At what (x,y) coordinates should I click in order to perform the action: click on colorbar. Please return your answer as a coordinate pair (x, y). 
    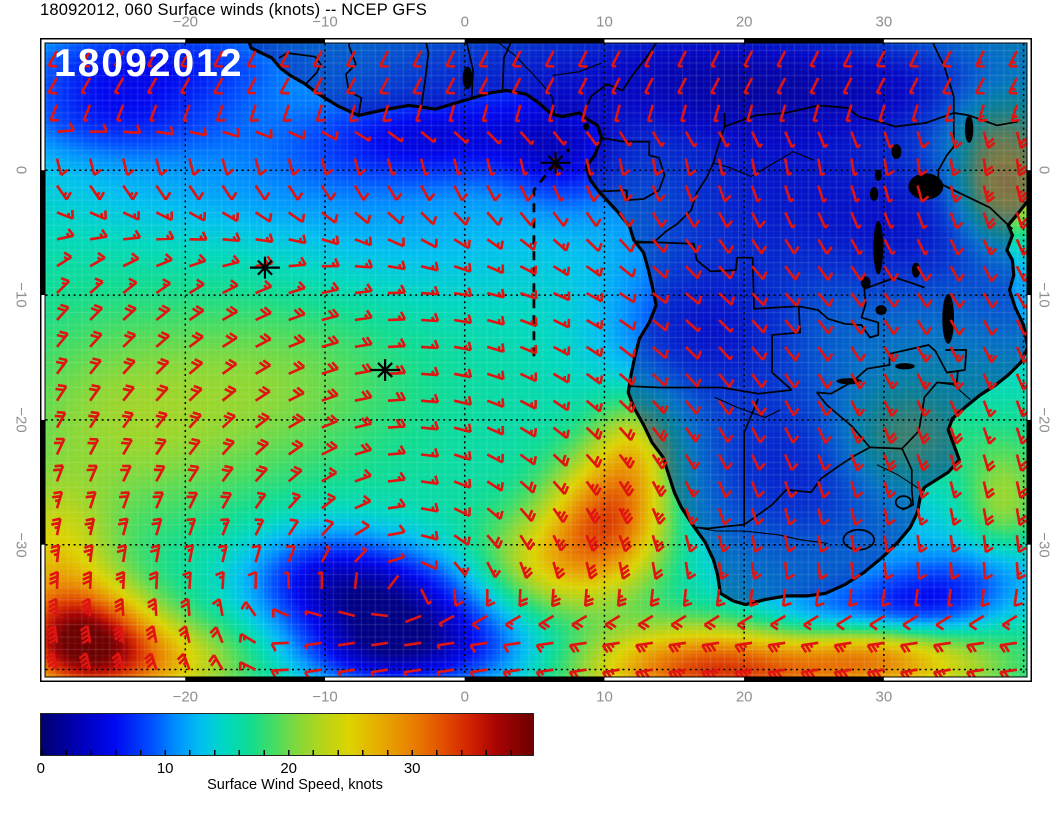
    Looking at the image, I should click on (287, 734).